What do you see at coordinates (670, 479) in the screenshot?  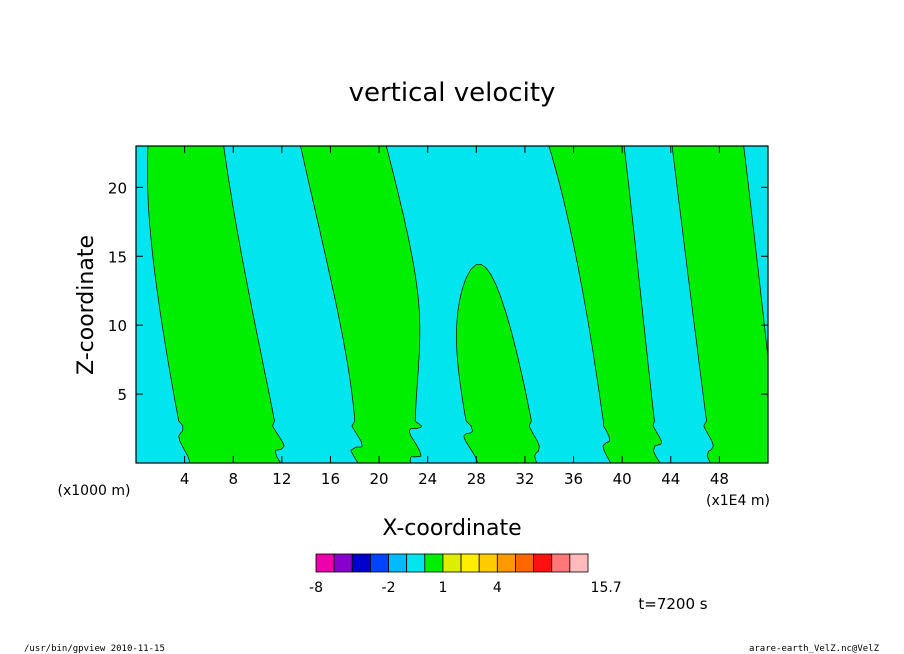 I see `x-tick-label: 44` at bounding box center [670, 479].